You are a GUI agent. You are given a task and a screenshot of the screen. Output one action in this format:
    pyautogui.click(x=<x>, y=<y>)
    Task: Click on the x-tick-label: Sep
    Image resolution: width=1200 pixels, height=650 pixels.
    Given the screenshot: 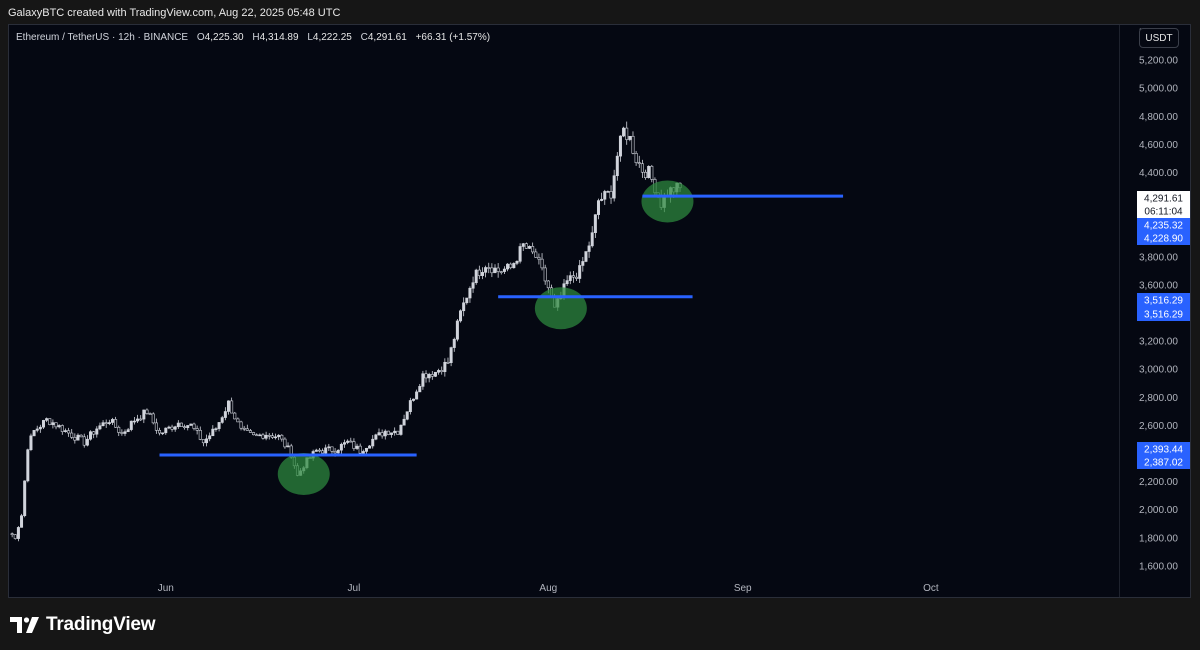 What is the action you would take?
    pyautogui.click(x=743, y=588)
    